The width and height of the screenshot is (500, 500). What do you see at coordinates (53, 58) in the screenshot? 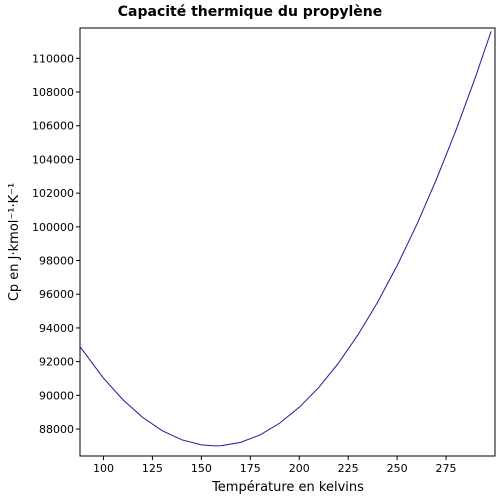
I see `y-tick-label: 110000` at bounding box center [53, 58].